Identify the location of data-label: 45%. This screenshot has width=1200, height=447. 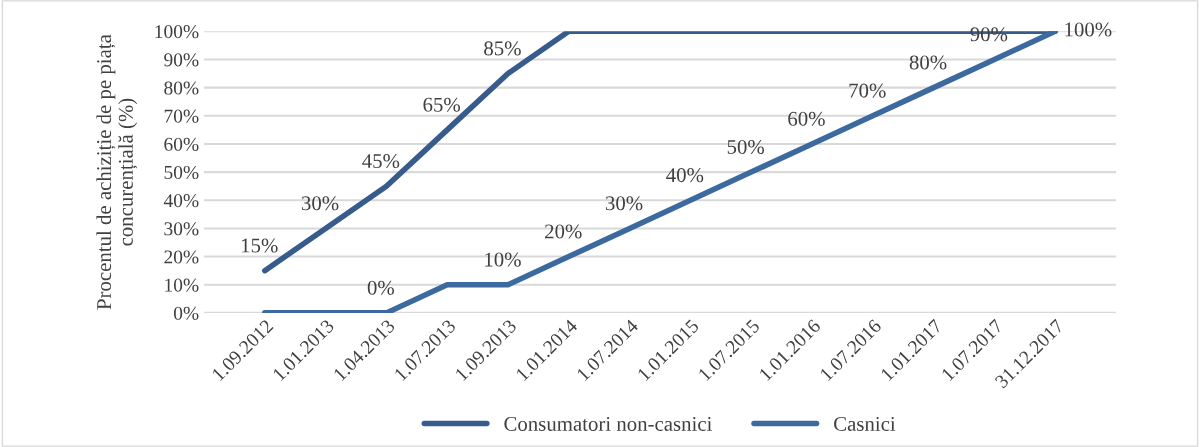
(381, 161).